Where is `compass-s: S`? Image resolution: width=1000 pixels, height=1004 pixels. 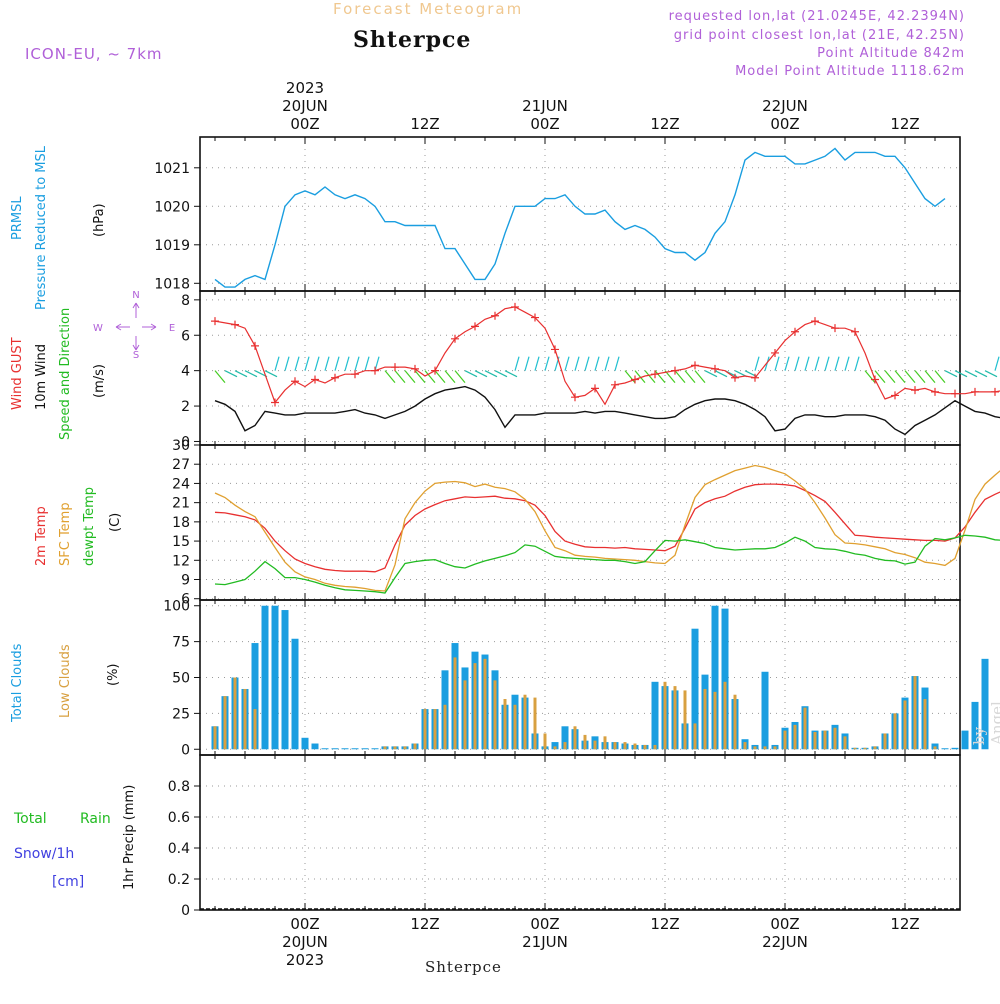
compass-s: S is located at coordinates (136, 355).